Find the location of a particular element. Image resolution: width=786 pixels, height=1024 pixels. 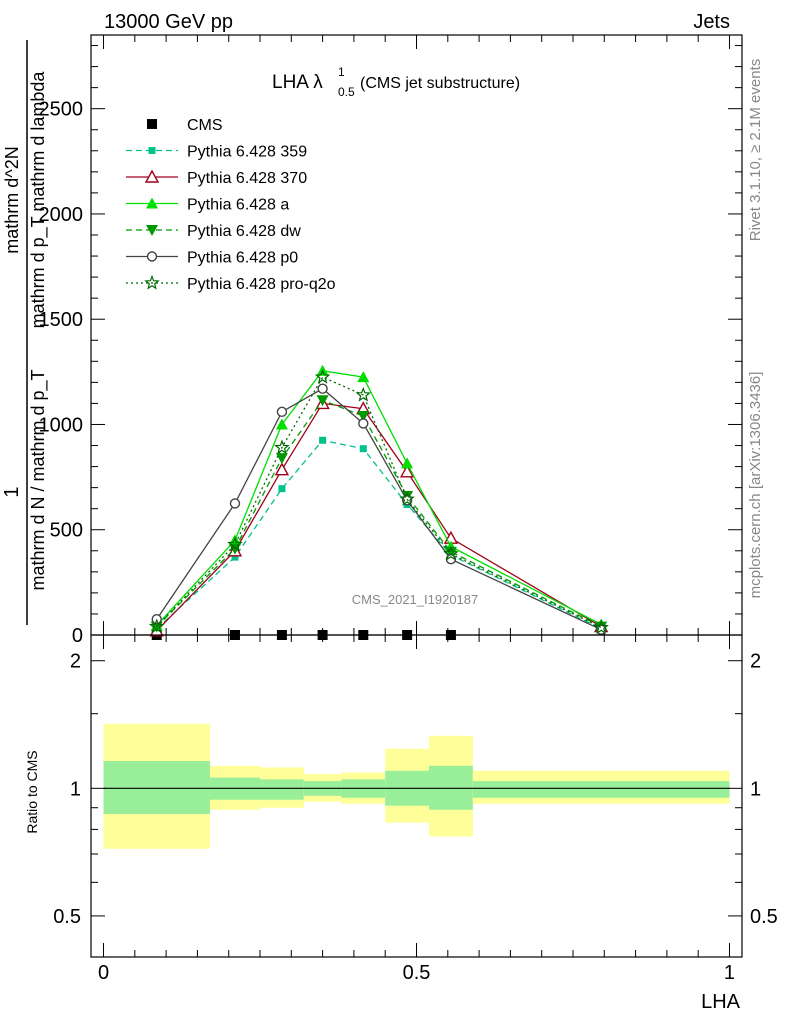

plot-title: LHA λ 1 0.5 (CMS jet substructure) is located at coordinates (396, 82).